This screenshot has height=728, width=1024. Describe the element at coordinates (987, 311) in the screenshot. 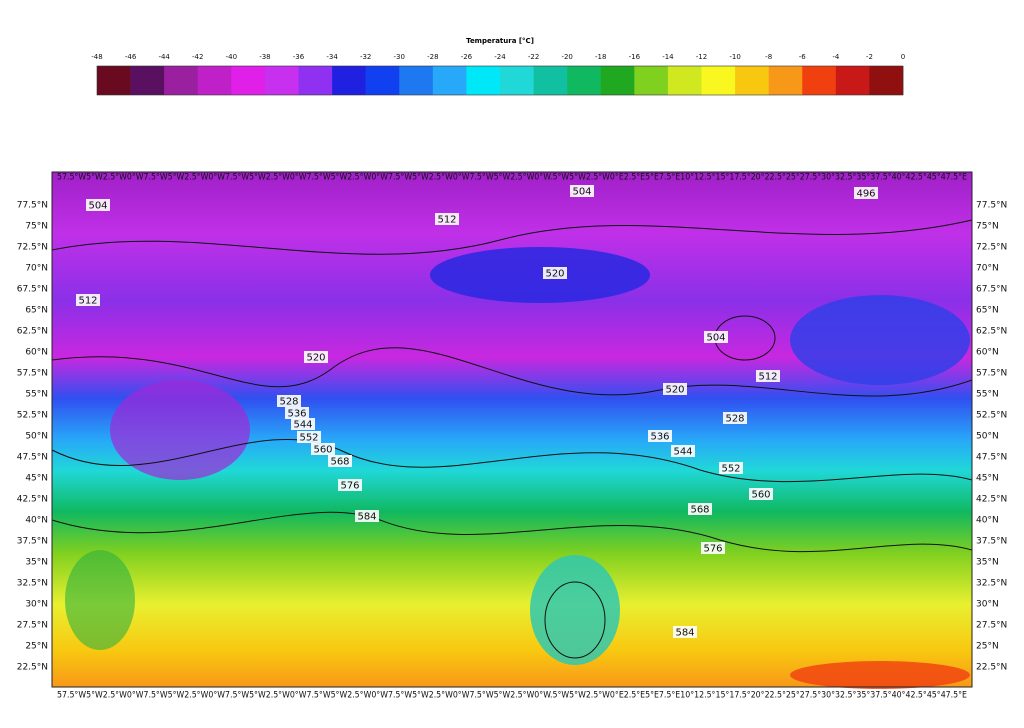

I see `lat-label-right: 65°N` at that location.